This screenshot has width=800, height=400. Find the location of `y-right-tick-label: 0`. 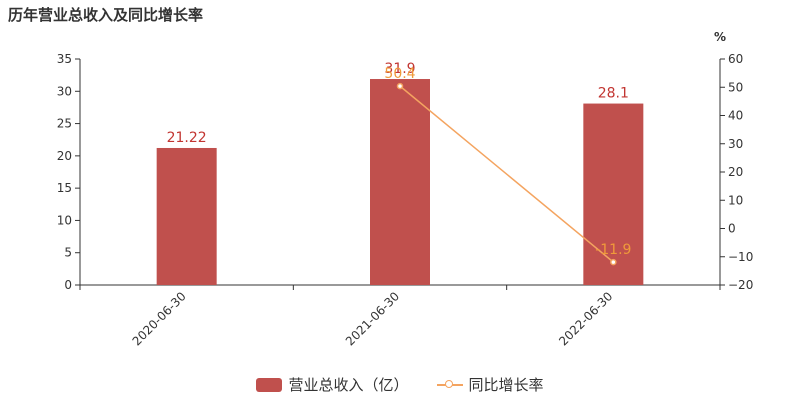

y-right-tick-label: 0 is located at coordinates (732, 229).